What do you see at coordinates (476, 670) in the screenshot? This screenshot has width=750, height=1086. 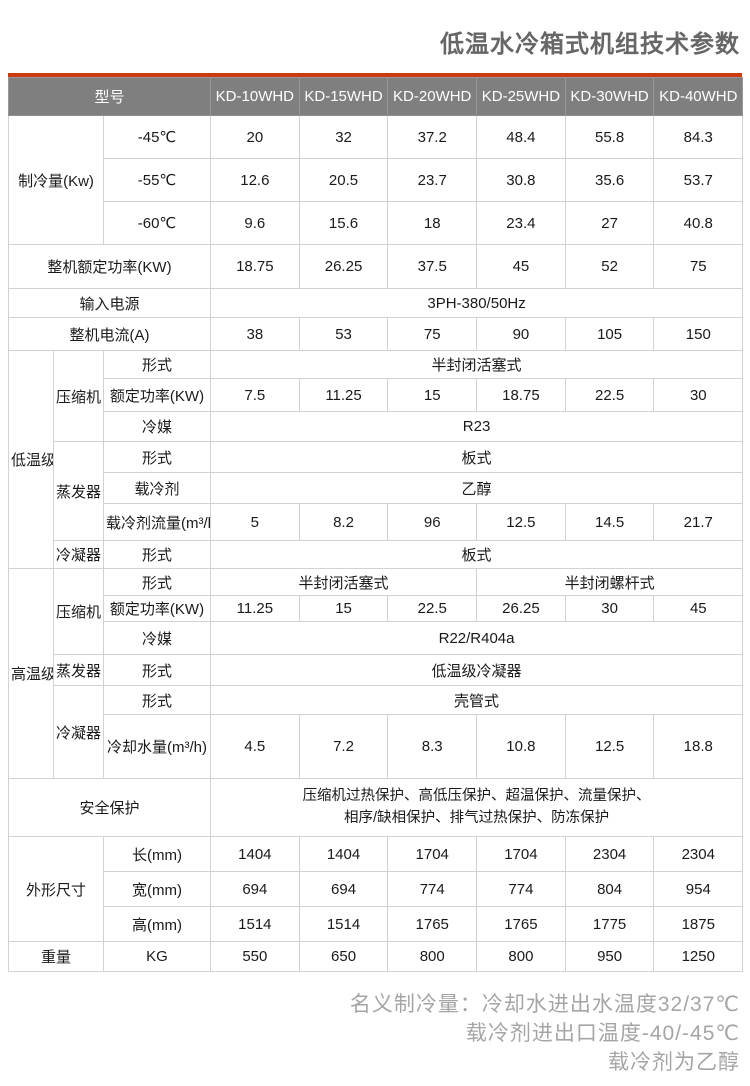 I see `high-evaporator-form: 低温级冷凝器` at bounding box center [476, 670].